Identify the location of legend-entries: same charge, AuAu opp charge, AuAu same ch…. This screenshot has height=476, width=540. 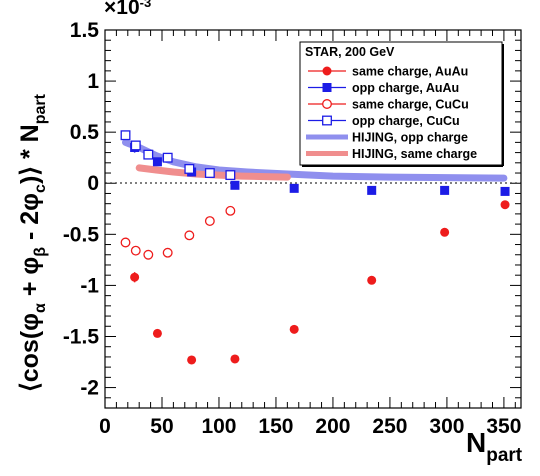
(391, 113).